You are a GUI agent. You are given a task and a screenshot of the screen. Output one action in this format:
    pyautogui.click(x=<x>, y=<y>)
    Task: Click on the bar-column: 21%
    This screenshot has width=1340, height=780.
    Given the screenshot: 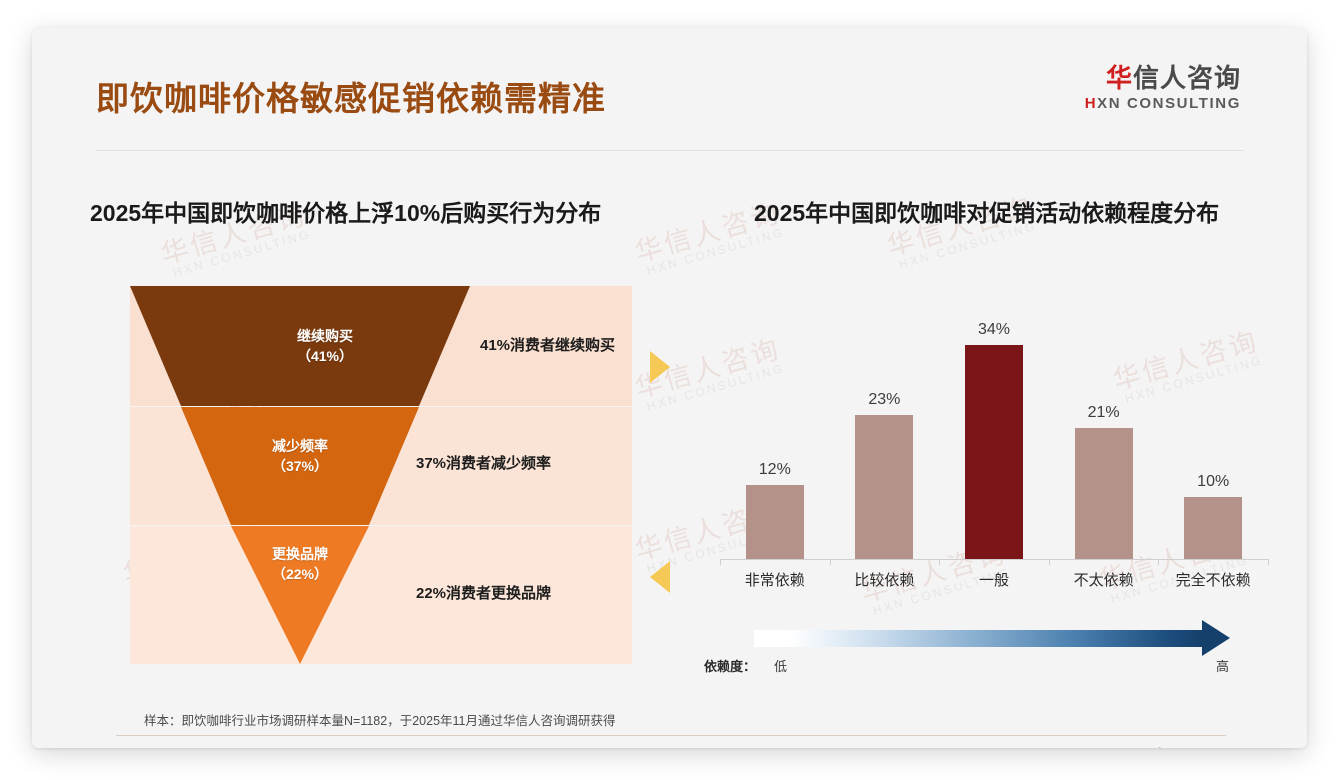 What is the action you would take?
    pyautogui.click(x=1104, y=434)
    